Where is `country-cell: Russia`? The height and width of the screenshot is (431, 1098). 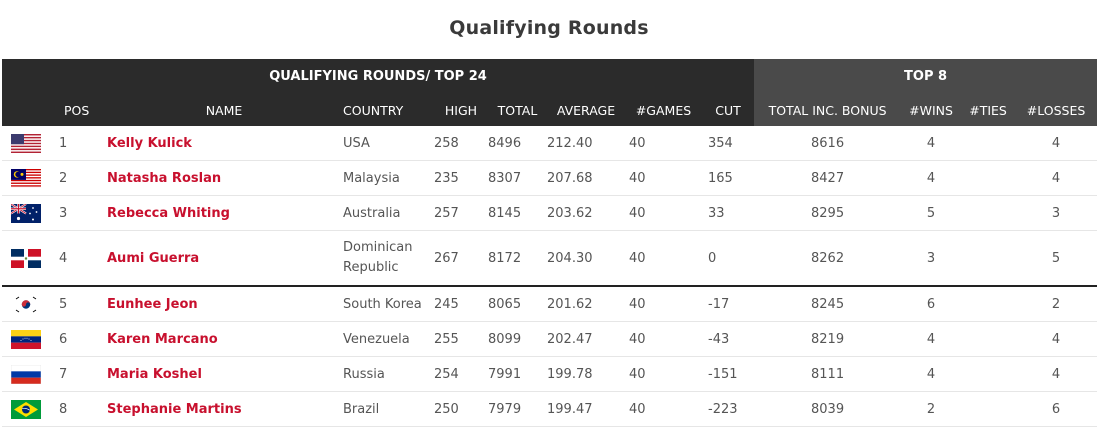 country-cell: Russia is located at coordinates (388, 374).